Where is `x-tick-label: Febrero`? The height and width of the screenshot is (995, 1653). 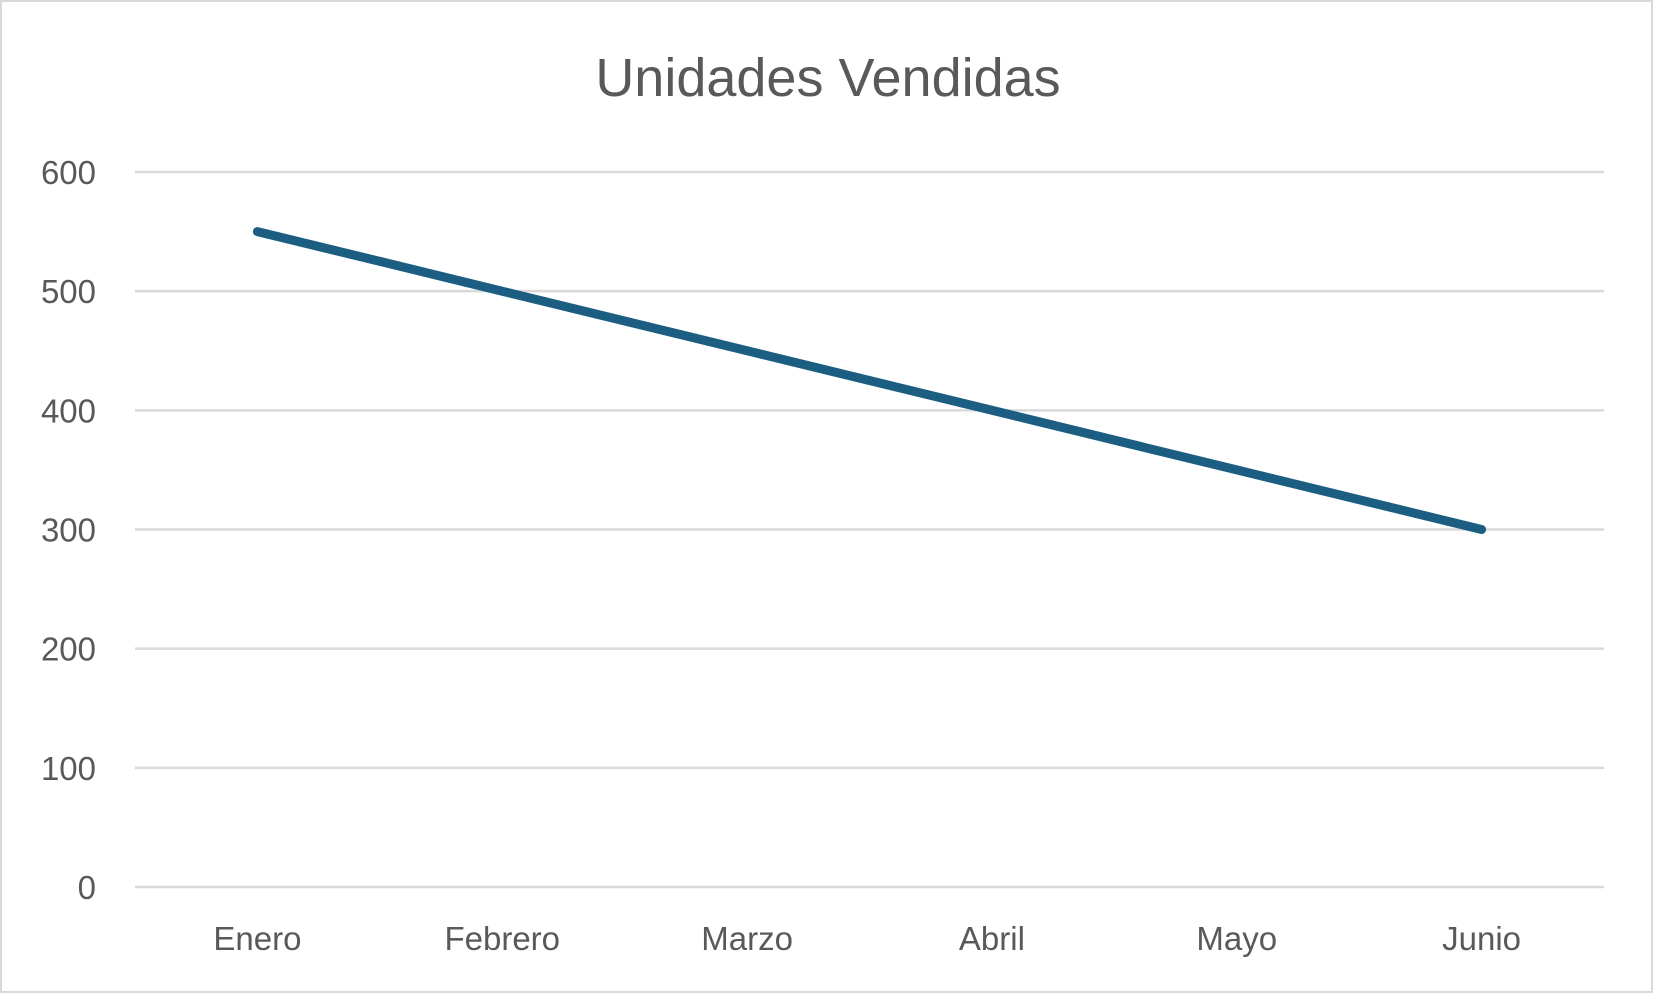
x-tick-label: Febrero is located at coordinates (502, 938).